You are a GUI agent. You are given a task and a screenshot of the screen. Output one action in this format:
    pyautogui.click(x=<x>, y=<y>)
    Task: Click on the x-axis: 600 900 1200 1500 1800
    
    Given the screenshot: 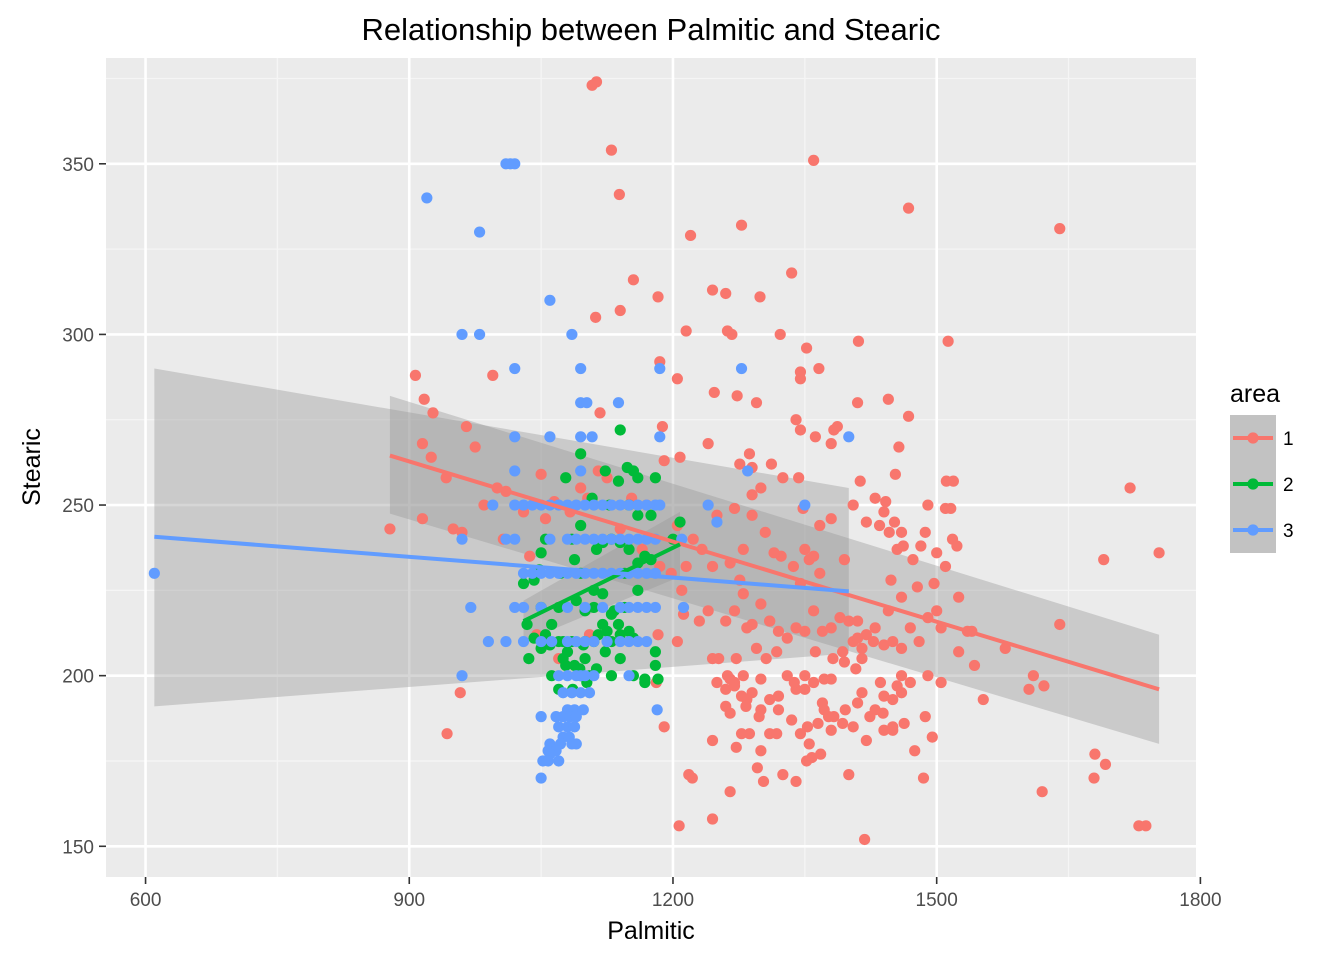 What is the action you would take?
    pyautogui.click(x=676, y=894)
    